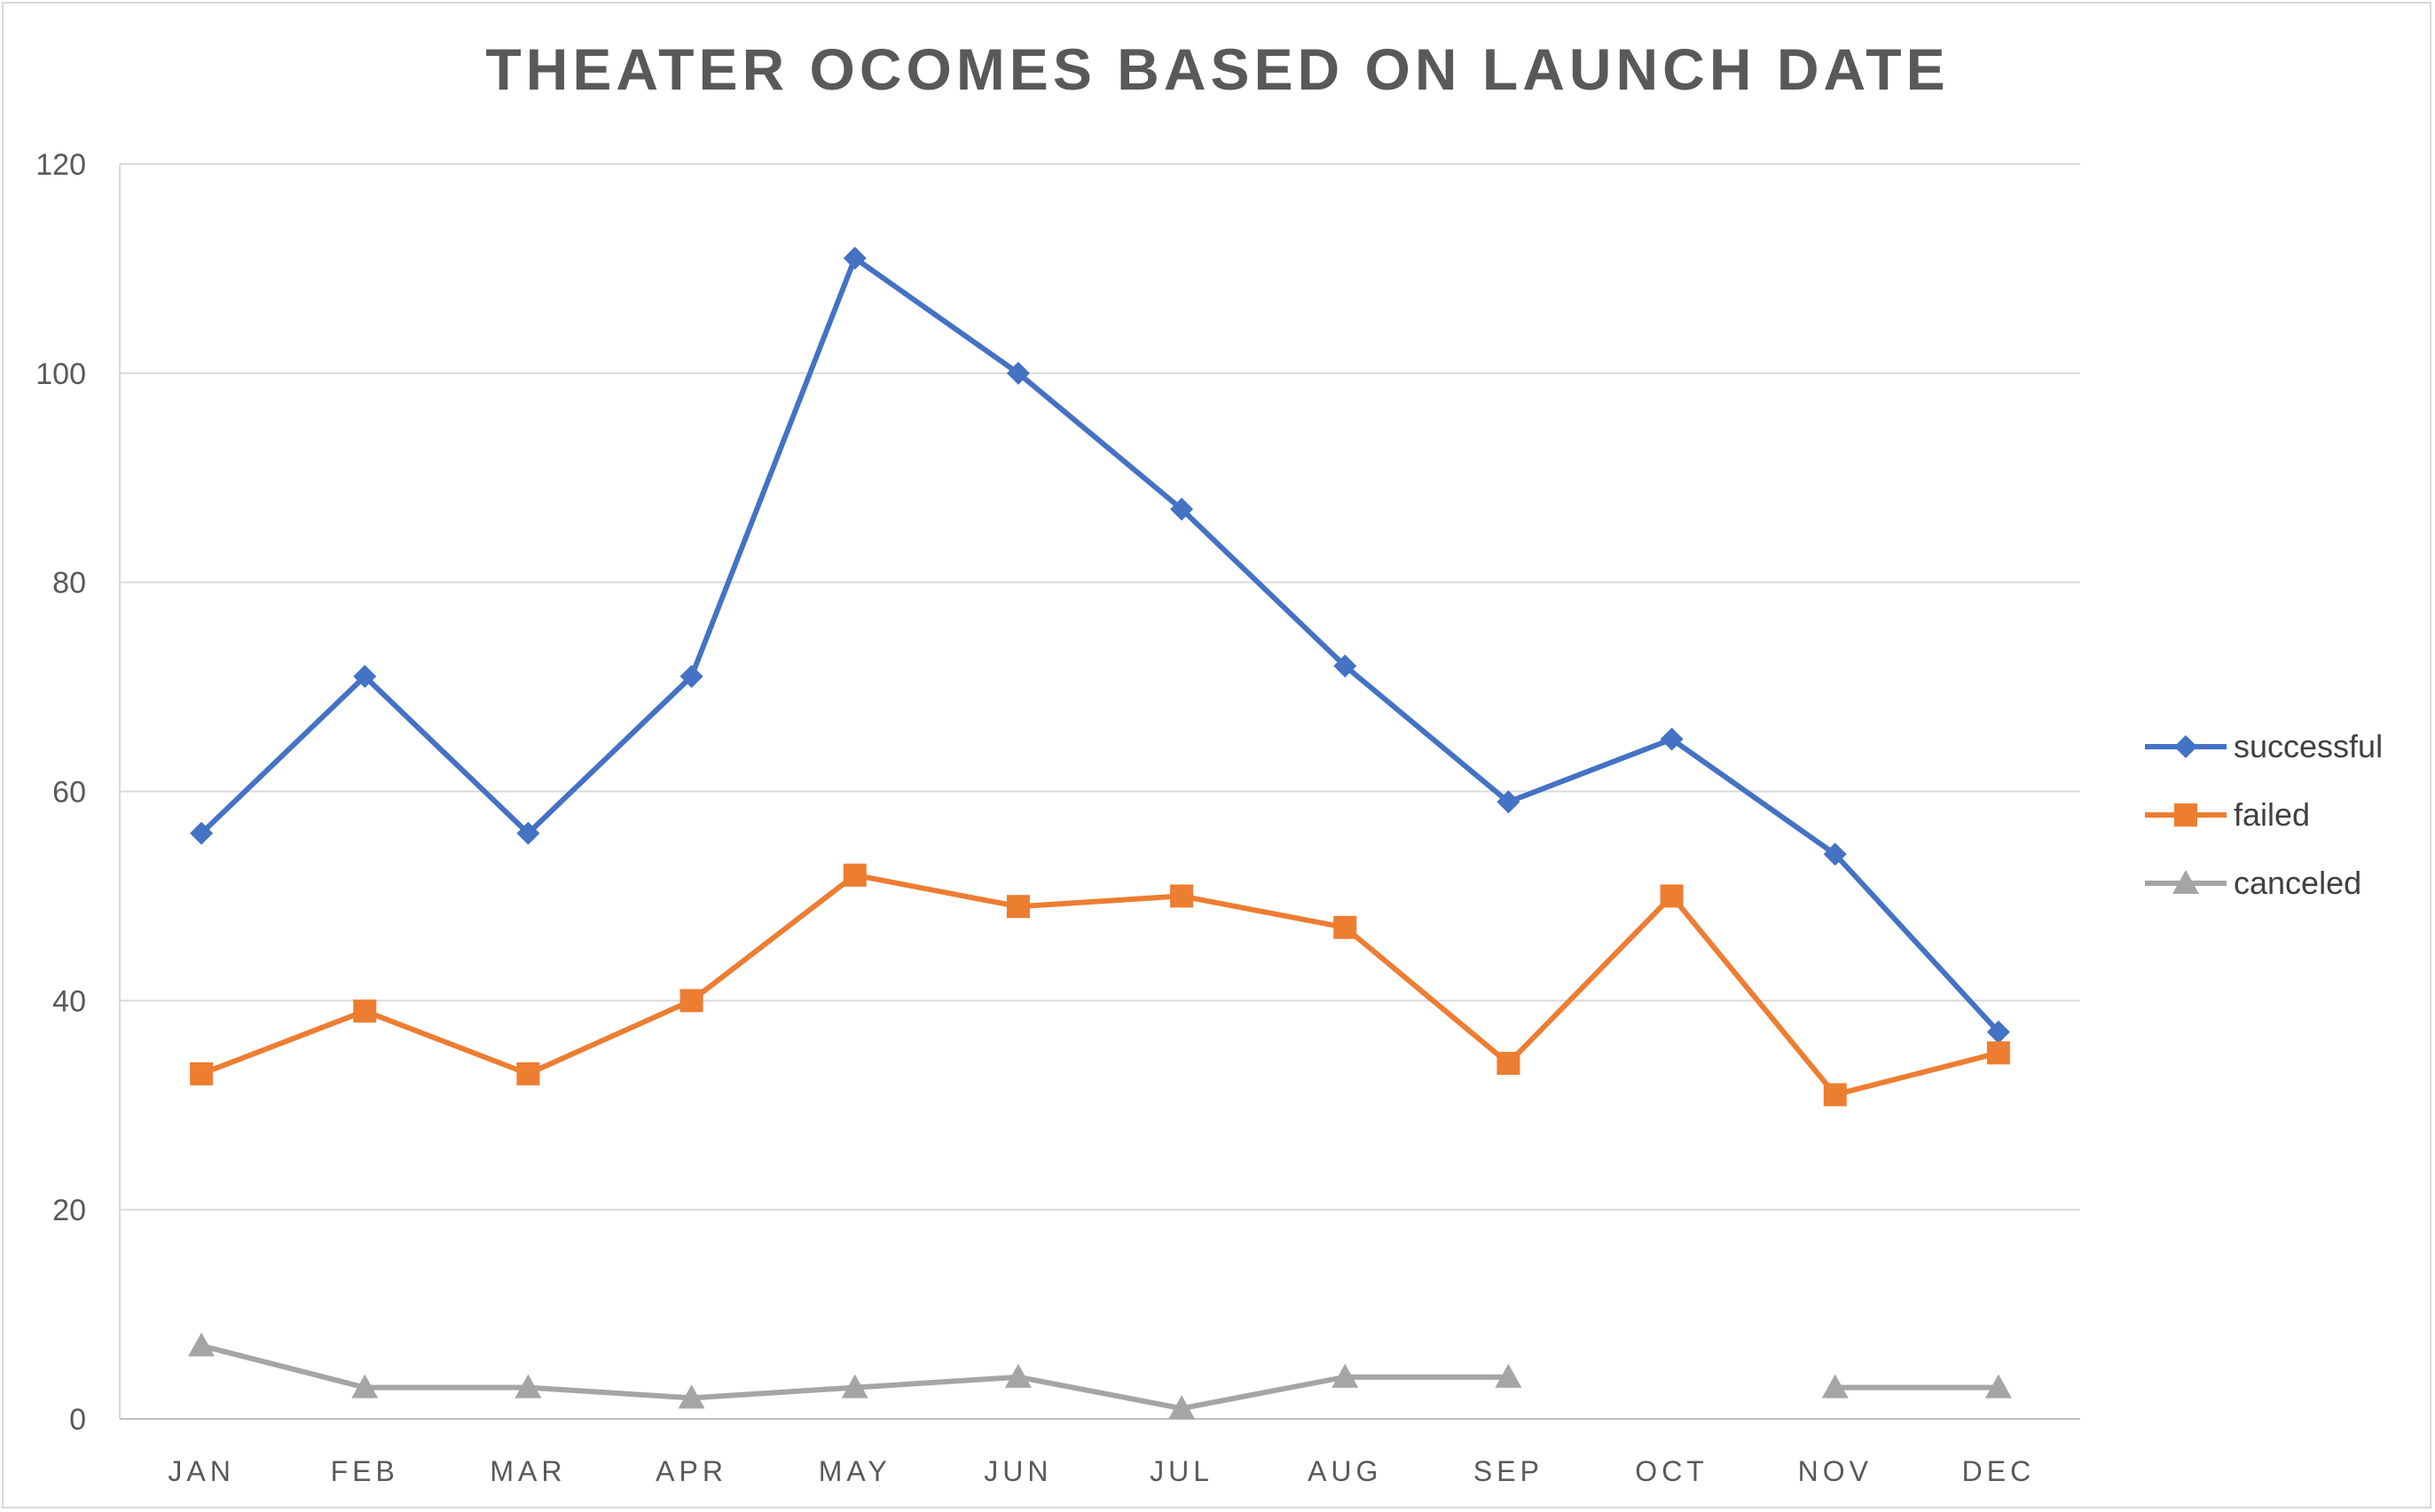 The image size is (2435, 1512). Describe the element at coordinates (1508, 1471) in the screenshot. I see `x-tick-label: SEP` at that location.